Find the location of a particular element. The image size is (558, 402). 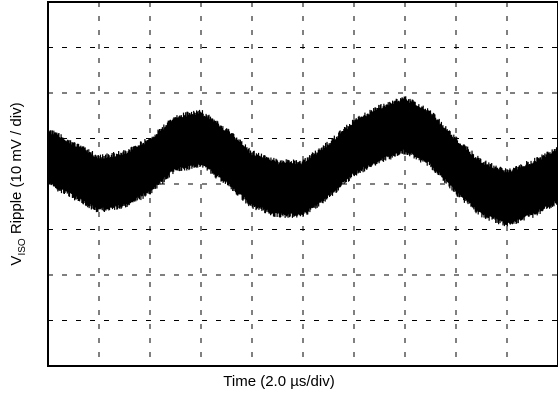

y-axis-label: VISO Ripple (10 mV / div) is located at coordinates (18, 184).